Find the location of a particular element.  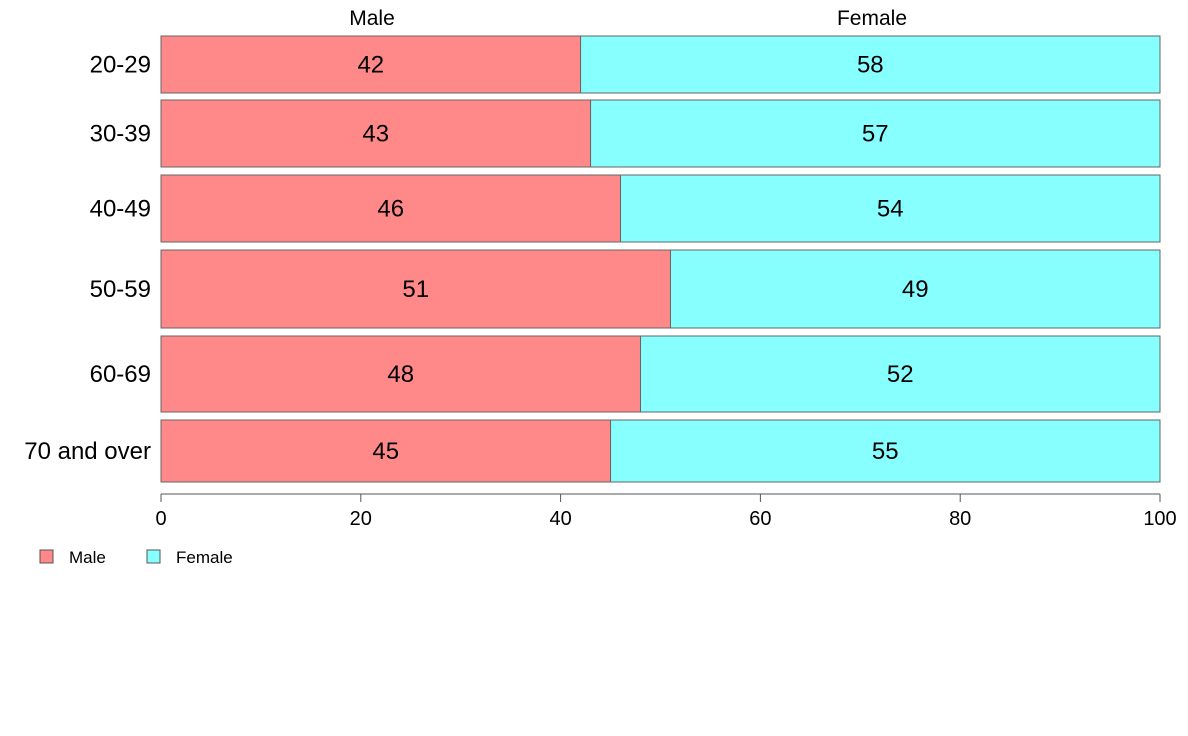

x-tick-label: 60 is located at coordinates (760, 519).